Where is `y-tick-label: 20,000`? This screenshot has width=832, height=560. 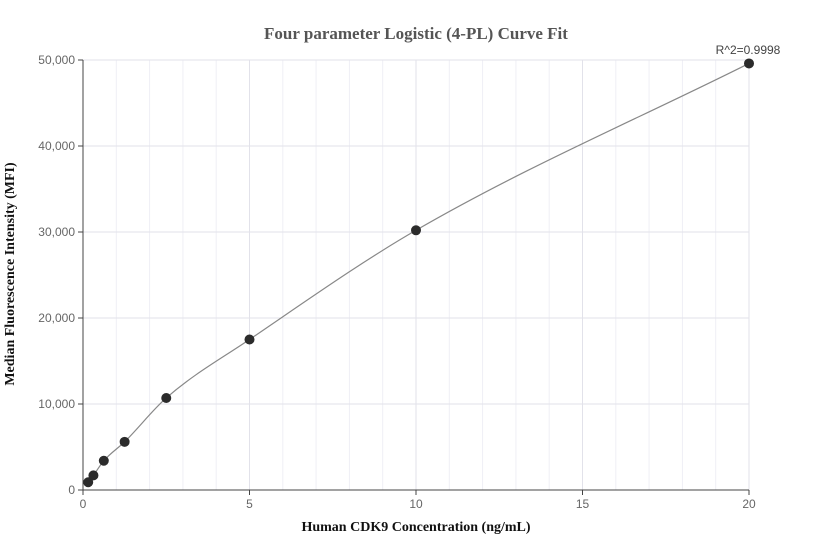 y-tick-label: 20,000 is located at coordinates (56, 318).